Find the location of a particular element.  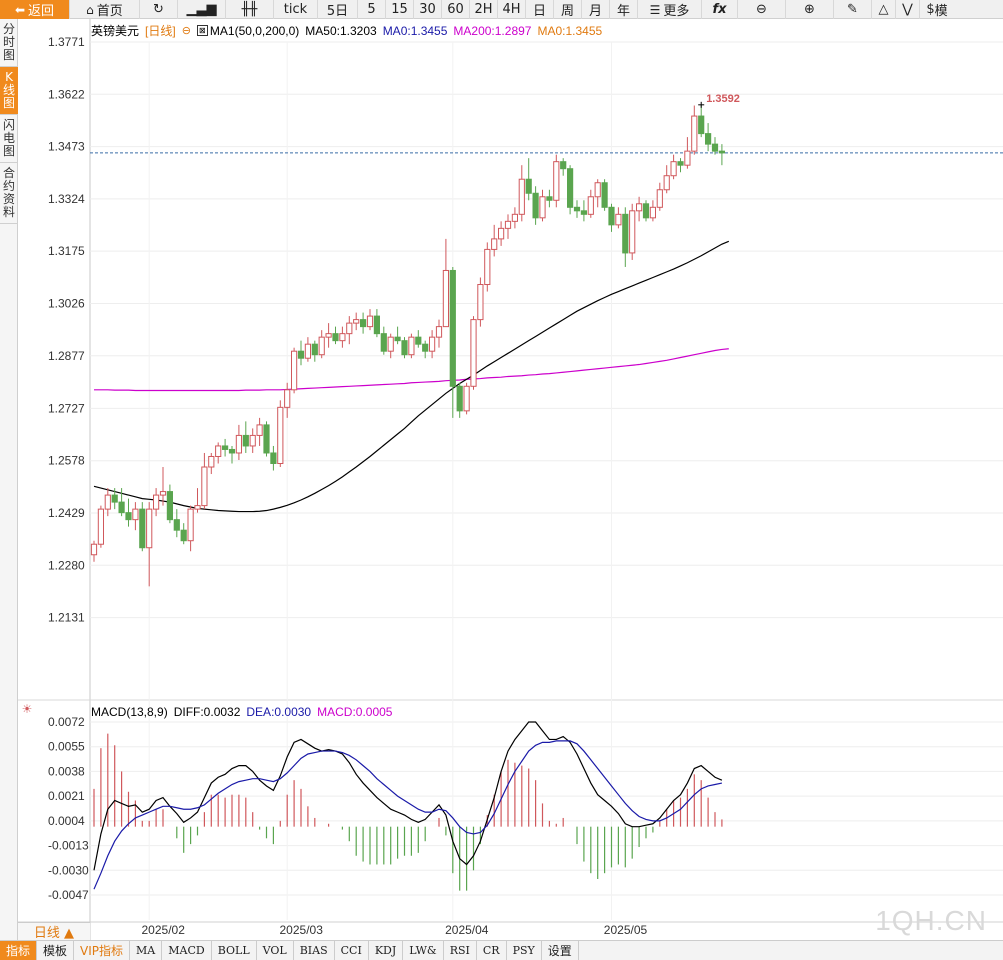

tab-flash: 闪电图 is located at coordinates (9, 139).